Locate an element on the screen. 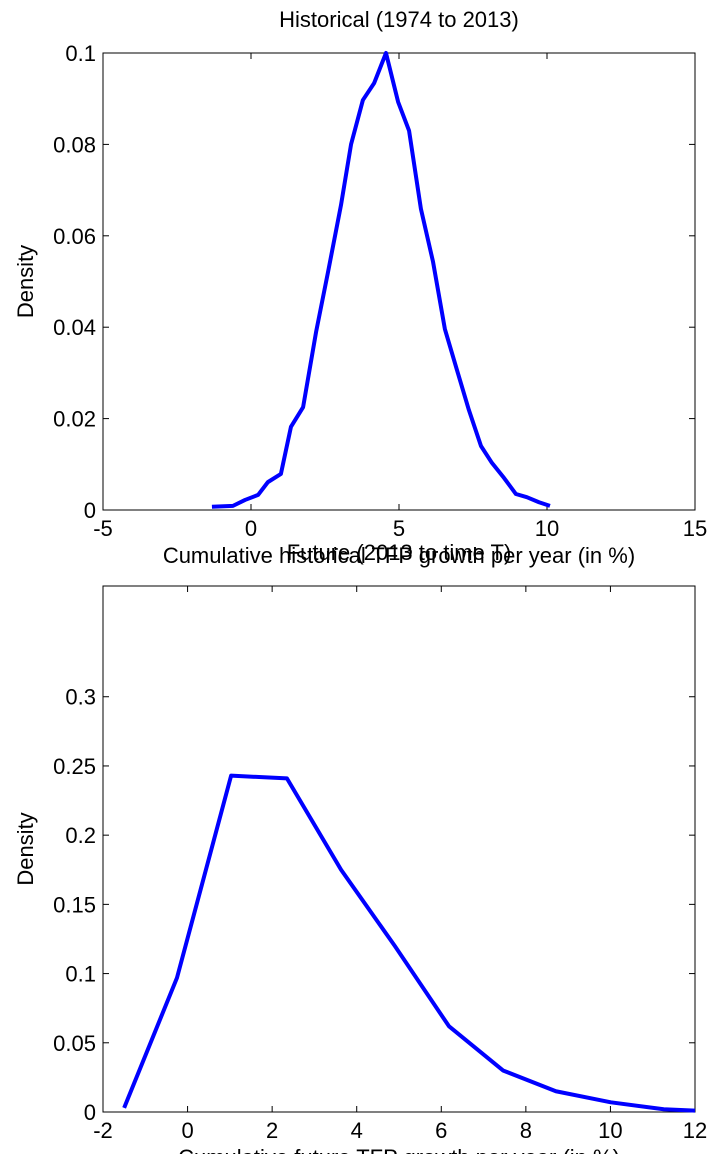 Image resolution: width=717 pixels, height=1159 pixels. chart-title: Future (2013 to time T) is located at coordinates (399, 552).